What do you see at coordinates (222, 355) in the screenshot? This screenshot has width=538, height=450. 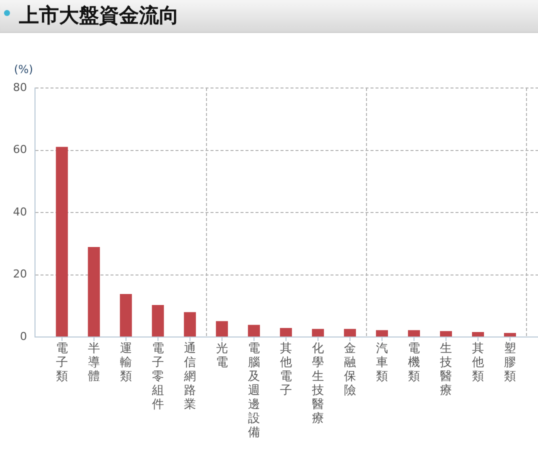 I see `x-tick-label: 光電` at bounding box center [222, 355].